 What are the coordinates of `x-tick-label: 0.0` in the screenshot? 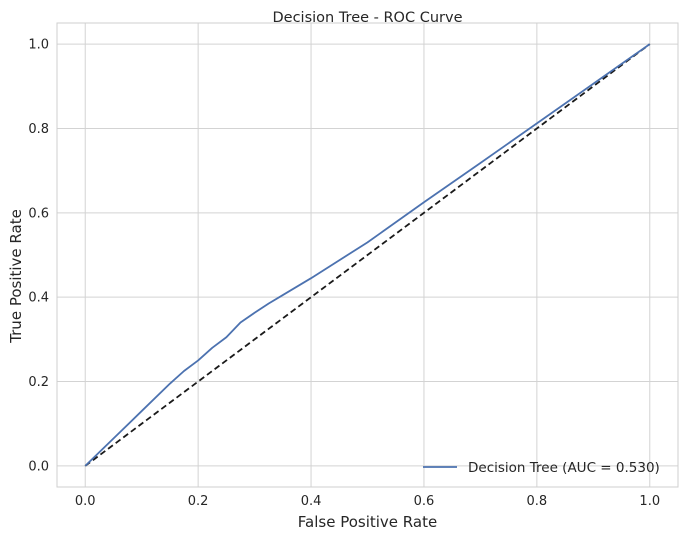 It's located at (85, 501).